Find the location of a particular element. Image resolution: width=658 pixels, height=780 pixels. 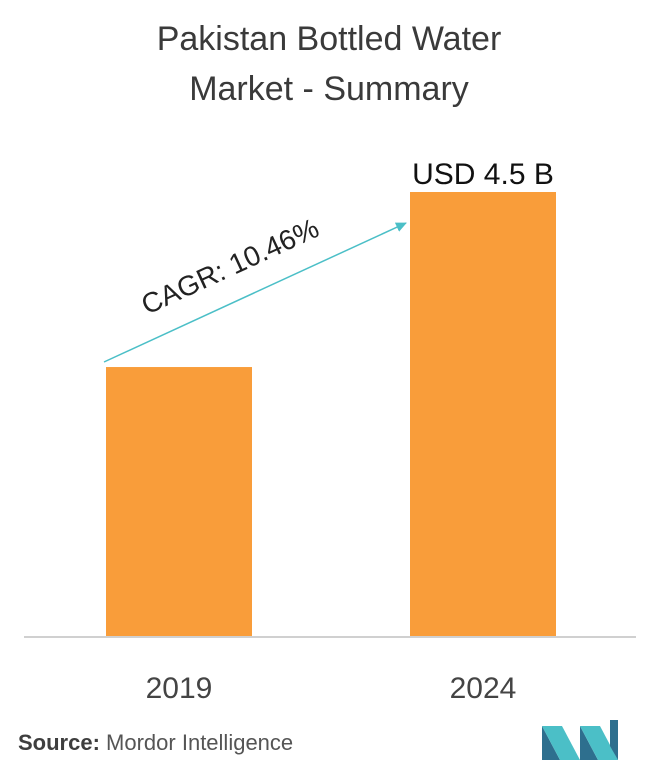

source-note: Source: Mordor Intelligence is located at coordinates (155, 743).